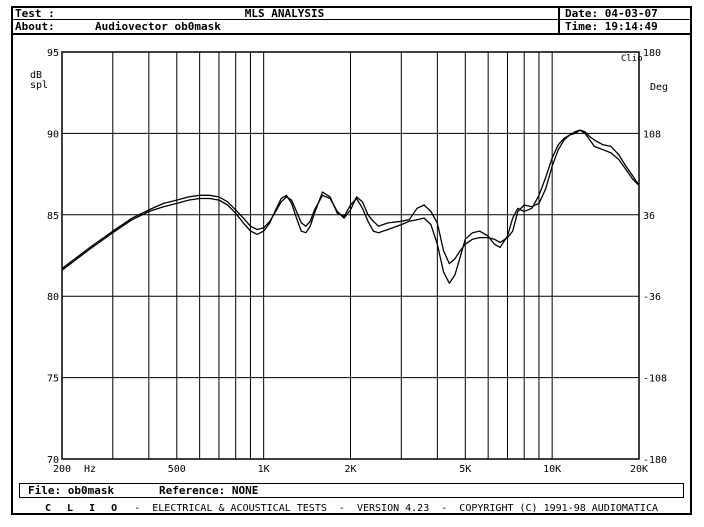 The image size is (704, 527). What do you see at coordinates (611, 26) in the screenshot?
I see `time-readout: Time: 19:14:49` at bounding box center [611, 26].